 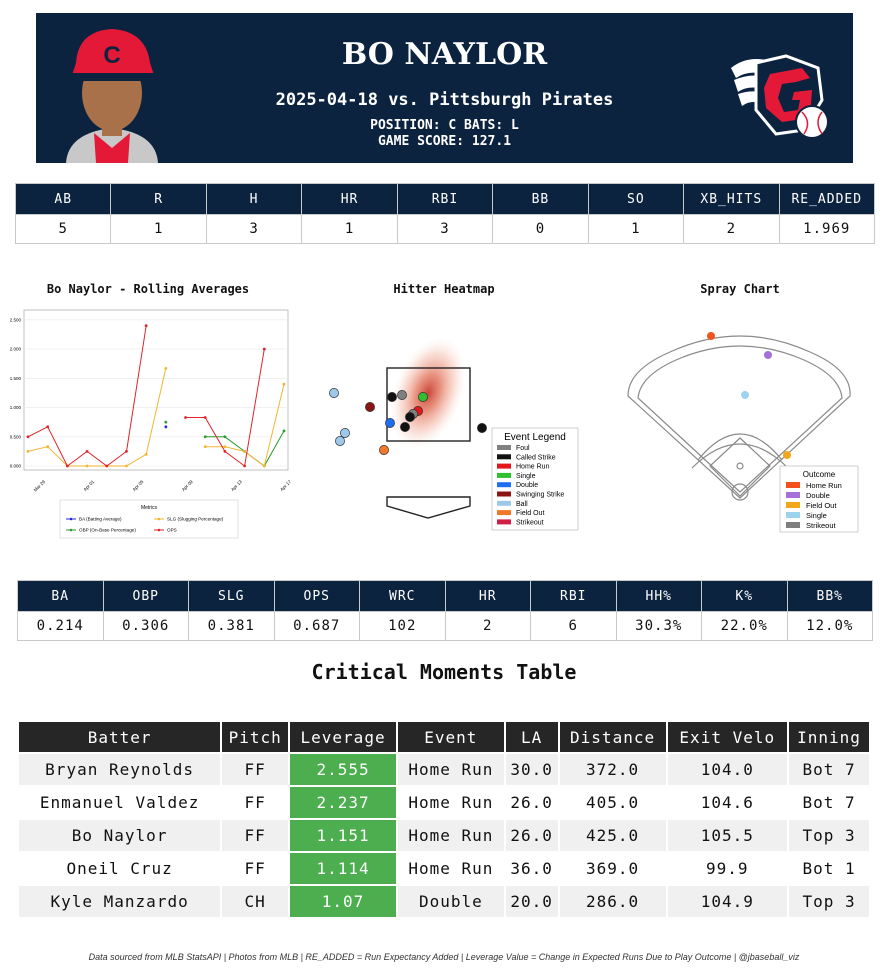 I want to click on season-stat-value: 102, so click(x=403, y=626).